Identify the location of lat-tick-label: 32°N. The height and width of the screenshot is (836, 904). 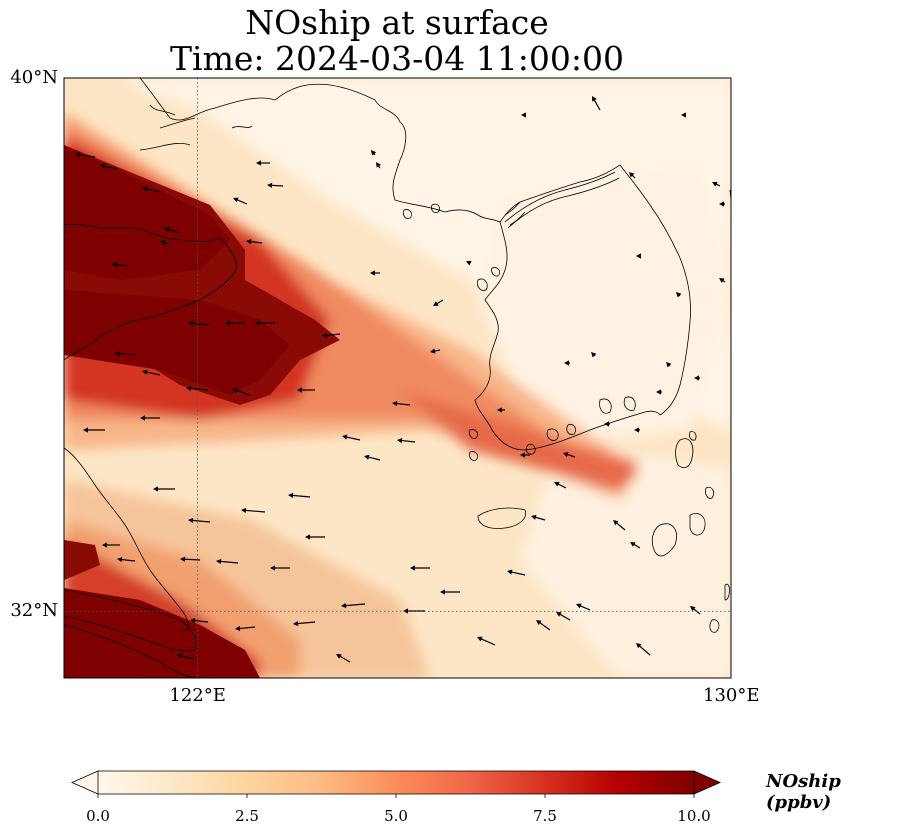
(34, 611).